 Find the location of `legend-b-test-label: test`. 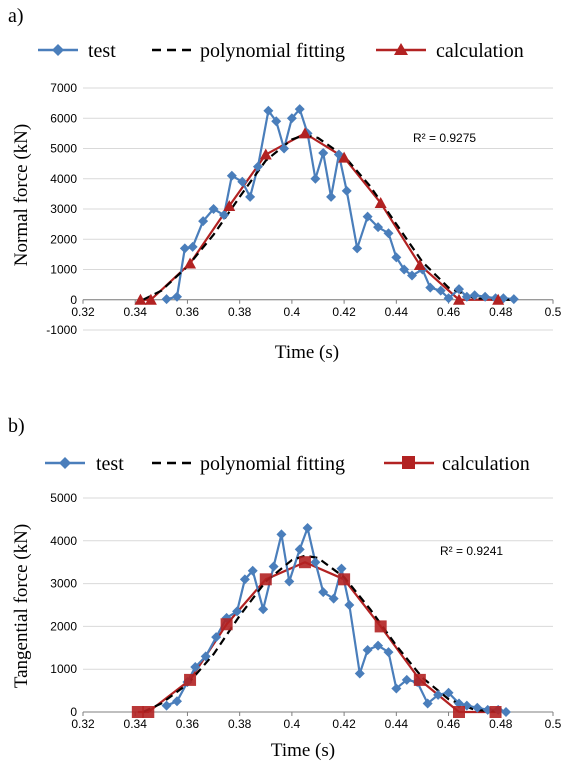

legend-b-test-label: test is located at coordinates (110, 464).